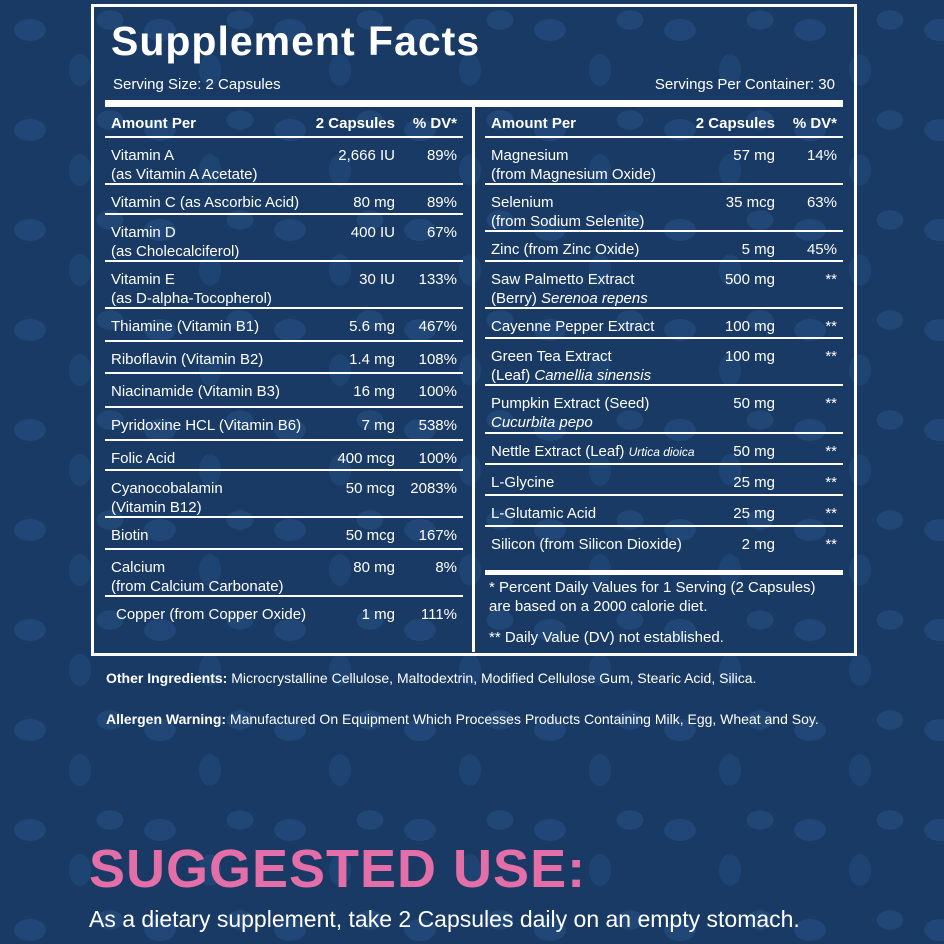 This screenshot has height=944, width=944. I want to click on nutrient-amount: 1.4 mg, so click(372, 359).